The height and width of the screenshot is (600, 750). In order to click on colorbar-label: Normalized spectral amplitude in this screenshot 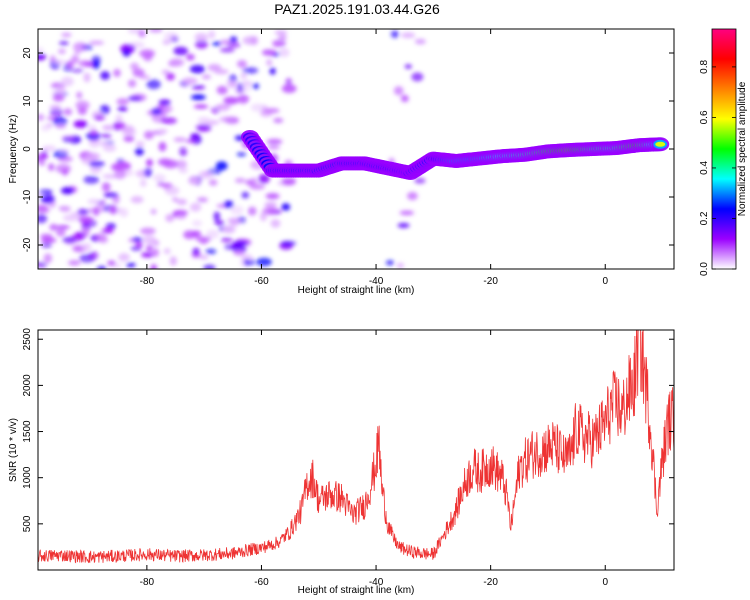, I will do `click(742, 148)`.